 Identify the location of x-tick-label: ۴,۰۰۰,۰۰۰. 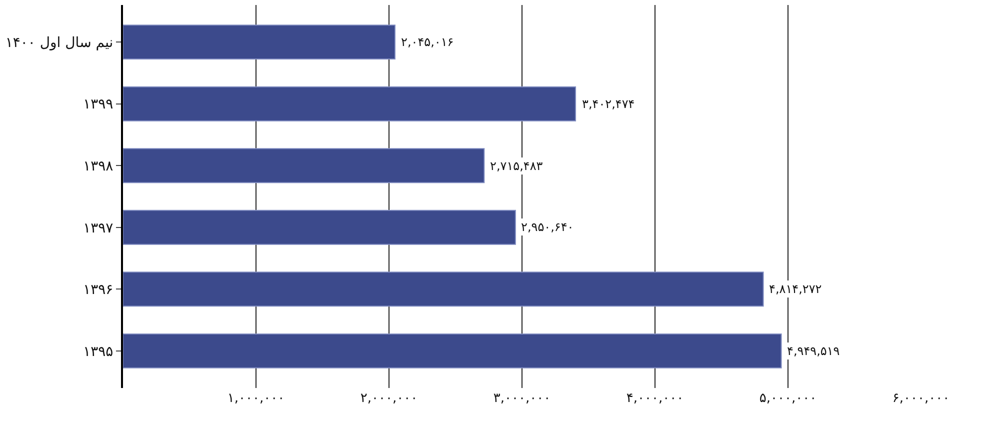
(655, 398).